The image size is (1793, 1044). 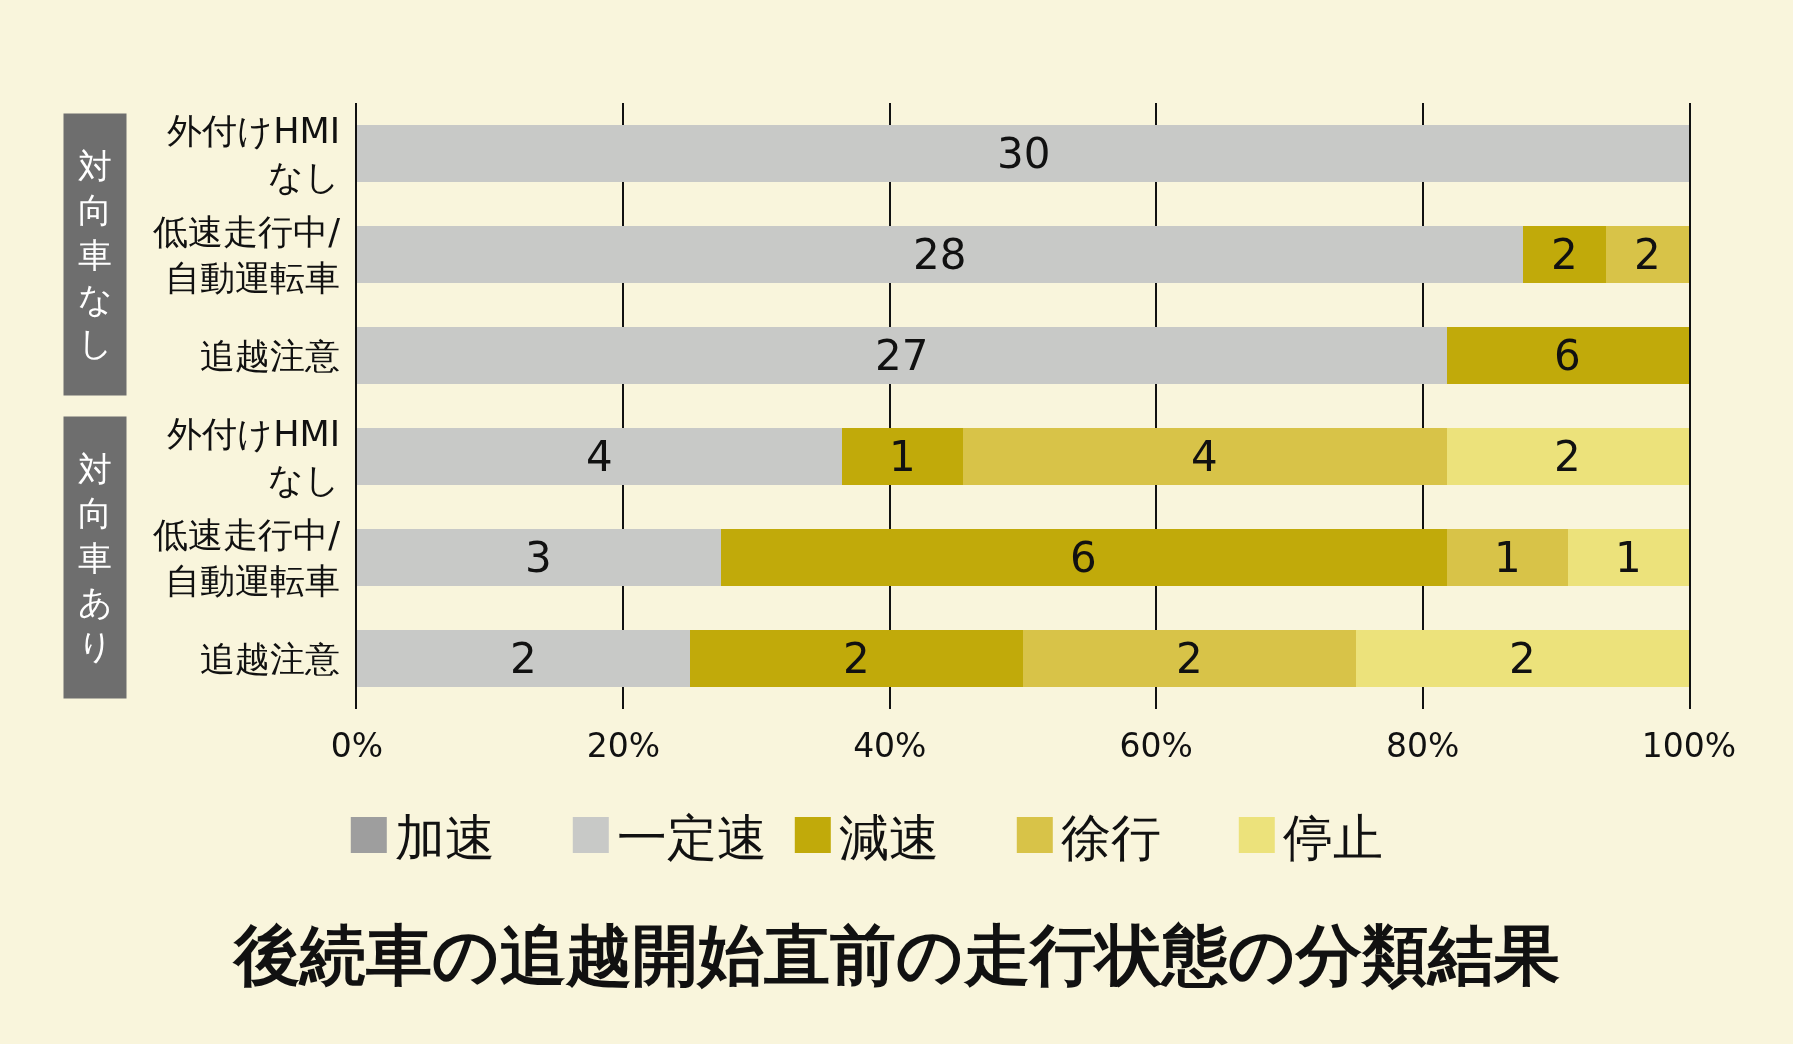 What do you see at coordinates (1689, 745) in the screenshot?
I see `x-tick-label: 100%` at bounding box center [1689, 745].